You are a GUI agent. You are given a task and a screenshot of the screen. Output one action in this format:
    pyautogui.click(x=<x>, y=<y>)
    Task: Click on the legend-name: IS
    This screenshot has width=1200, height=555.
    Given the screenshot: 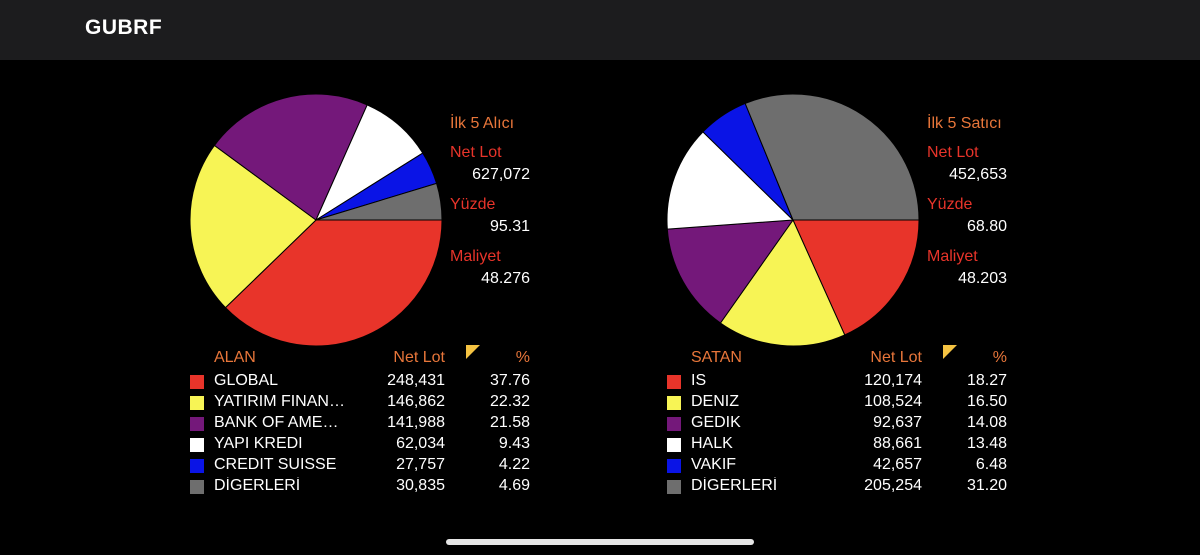 What is the action you would take?
    pyautogui.click(x=699, y=380)
    